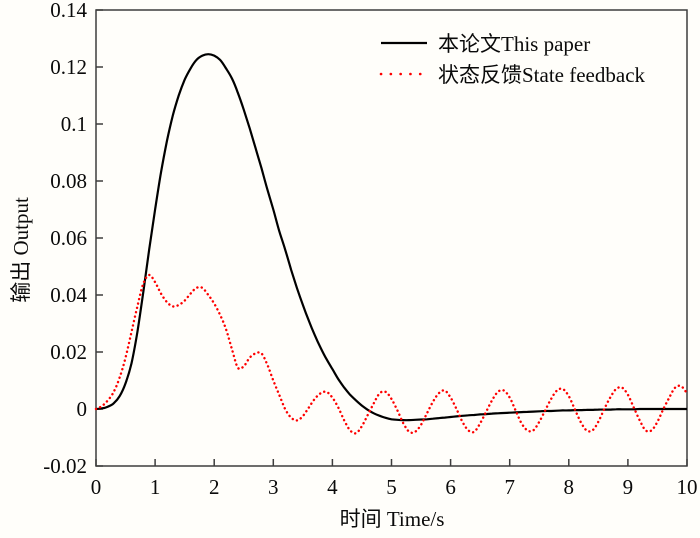  Describe the element at coordinates (332, 487) in the screenshot. I see `x-tick-label: 4` at that location.